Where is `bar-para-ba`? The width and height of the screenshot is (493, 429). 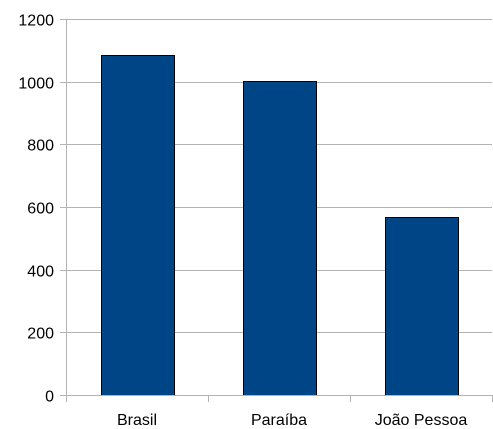
bar-para-ba is located at coordinates (280, 238).